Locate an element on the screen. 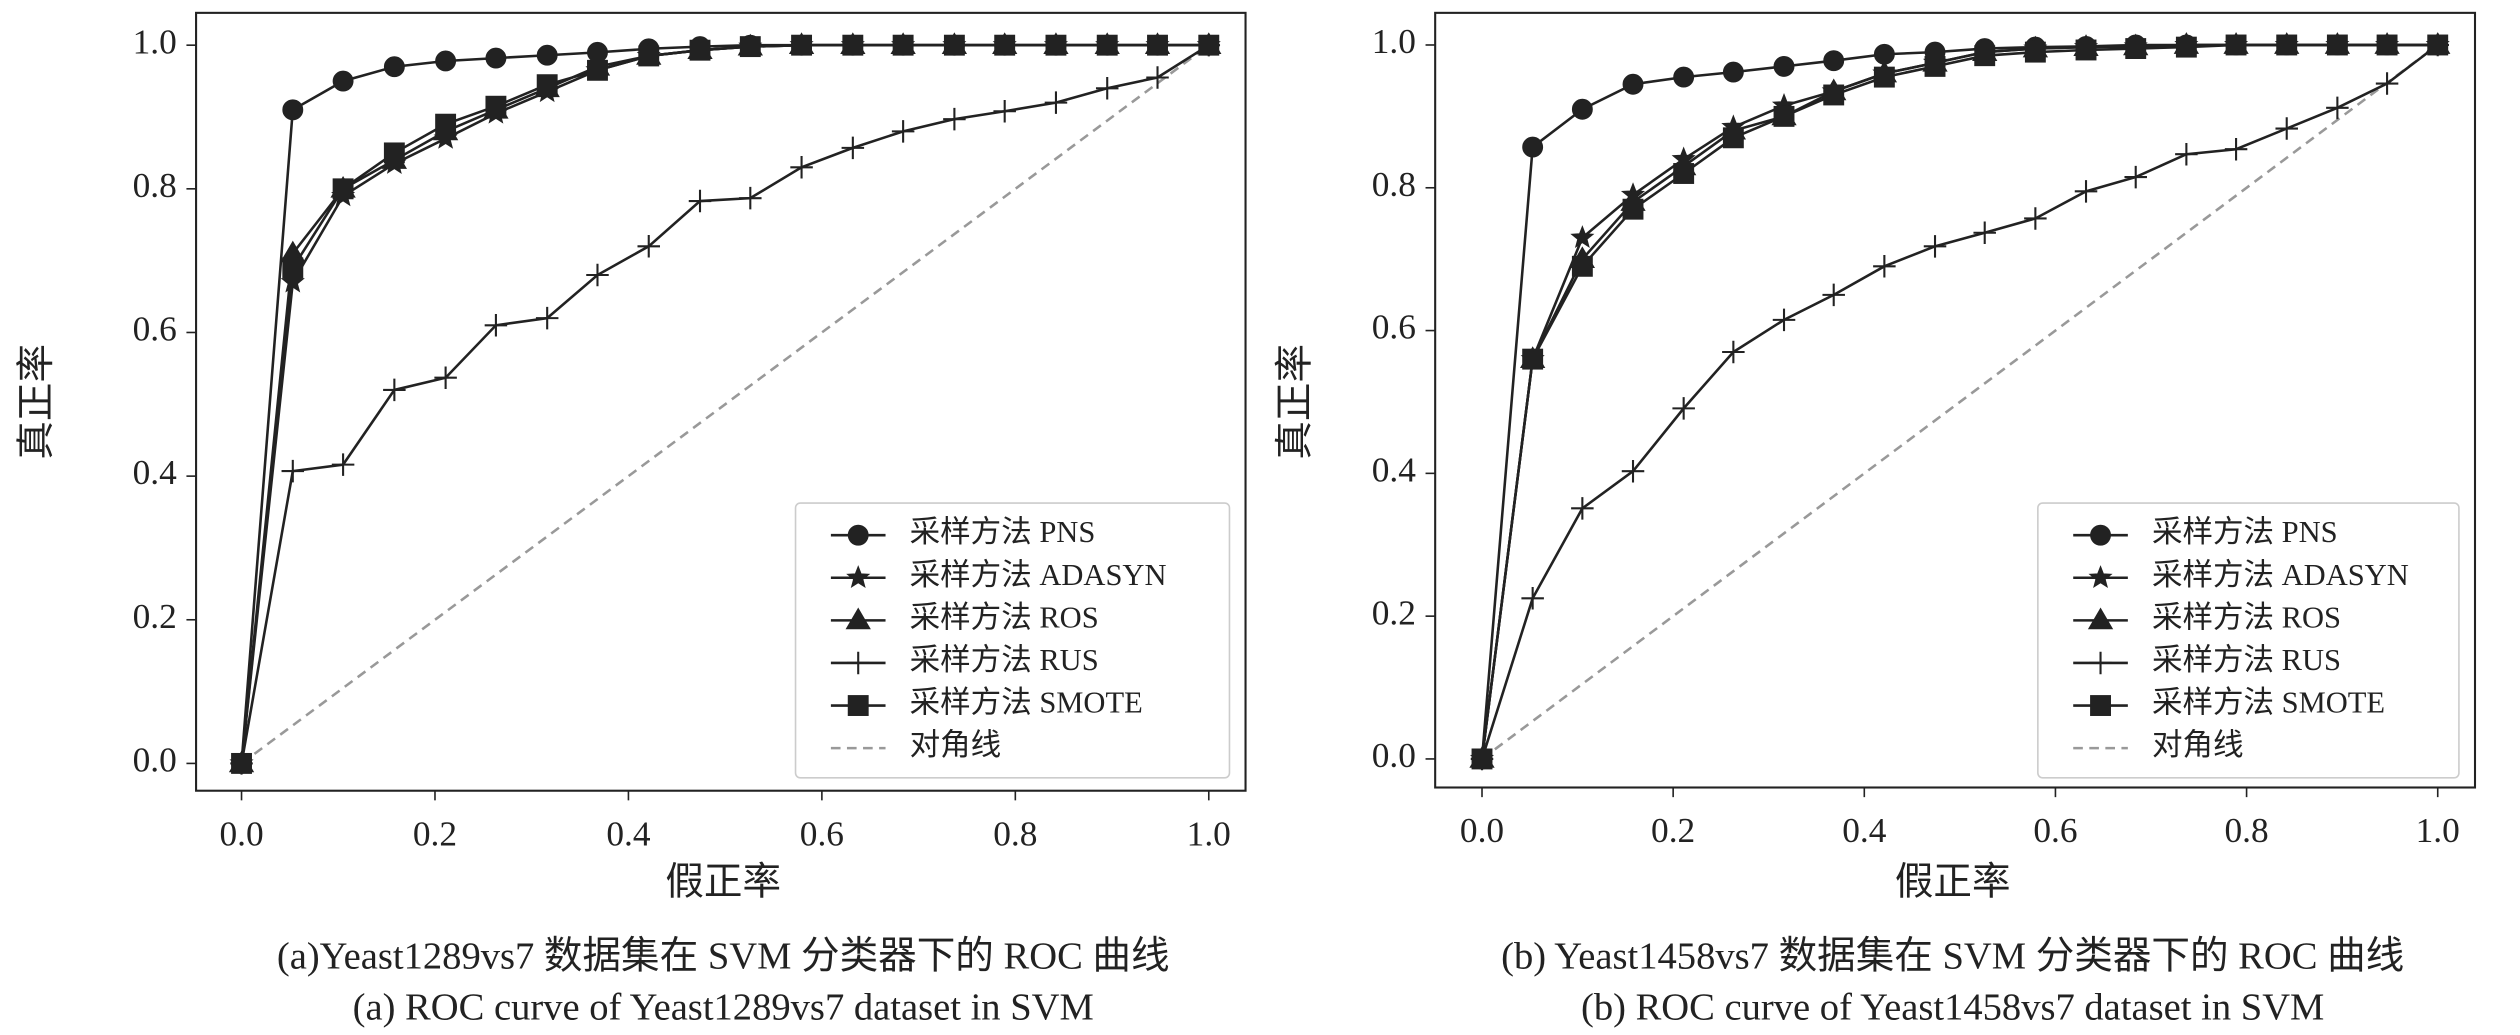 The height and width of the screenshot is (1035, 2520). y-tick-label: 0.8 is located at coordinates (1394, 184).